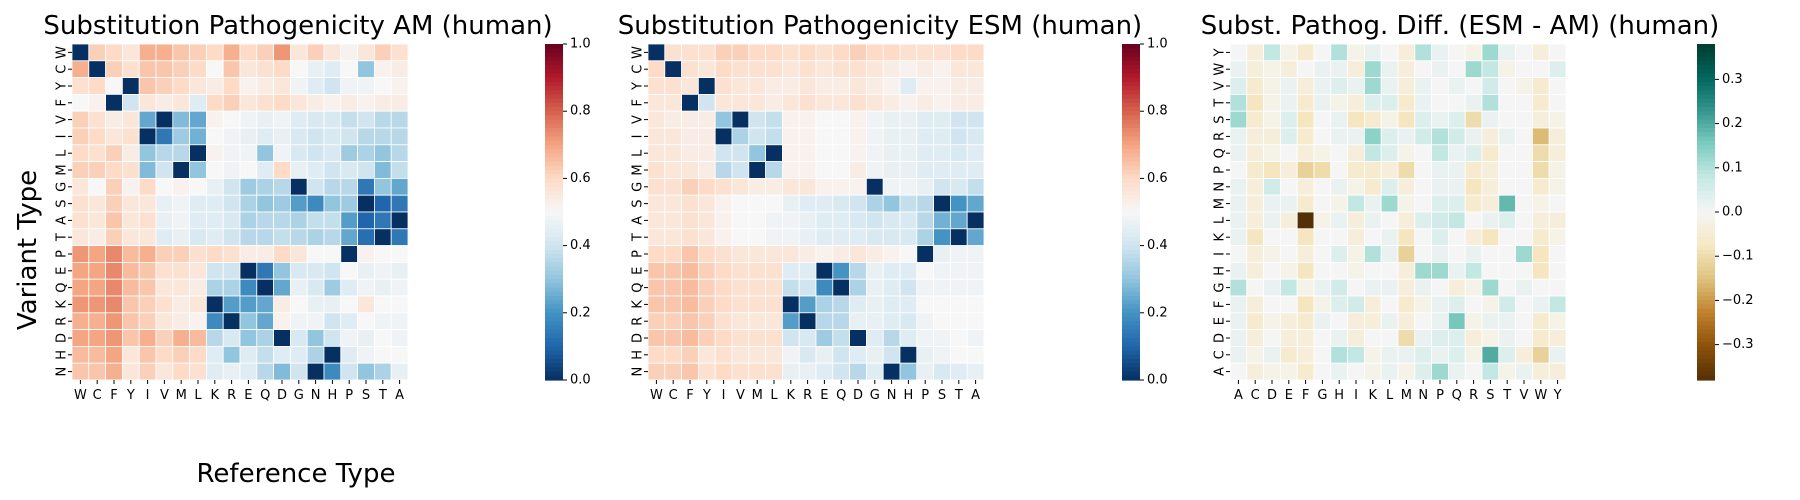 Image resolution: width=1800 pixels, height=500 pixels. What do you see at coordinates (791, 395) in the screenshot?
I see `x-tick-label-esm: K` at bounding box center [791, 395].